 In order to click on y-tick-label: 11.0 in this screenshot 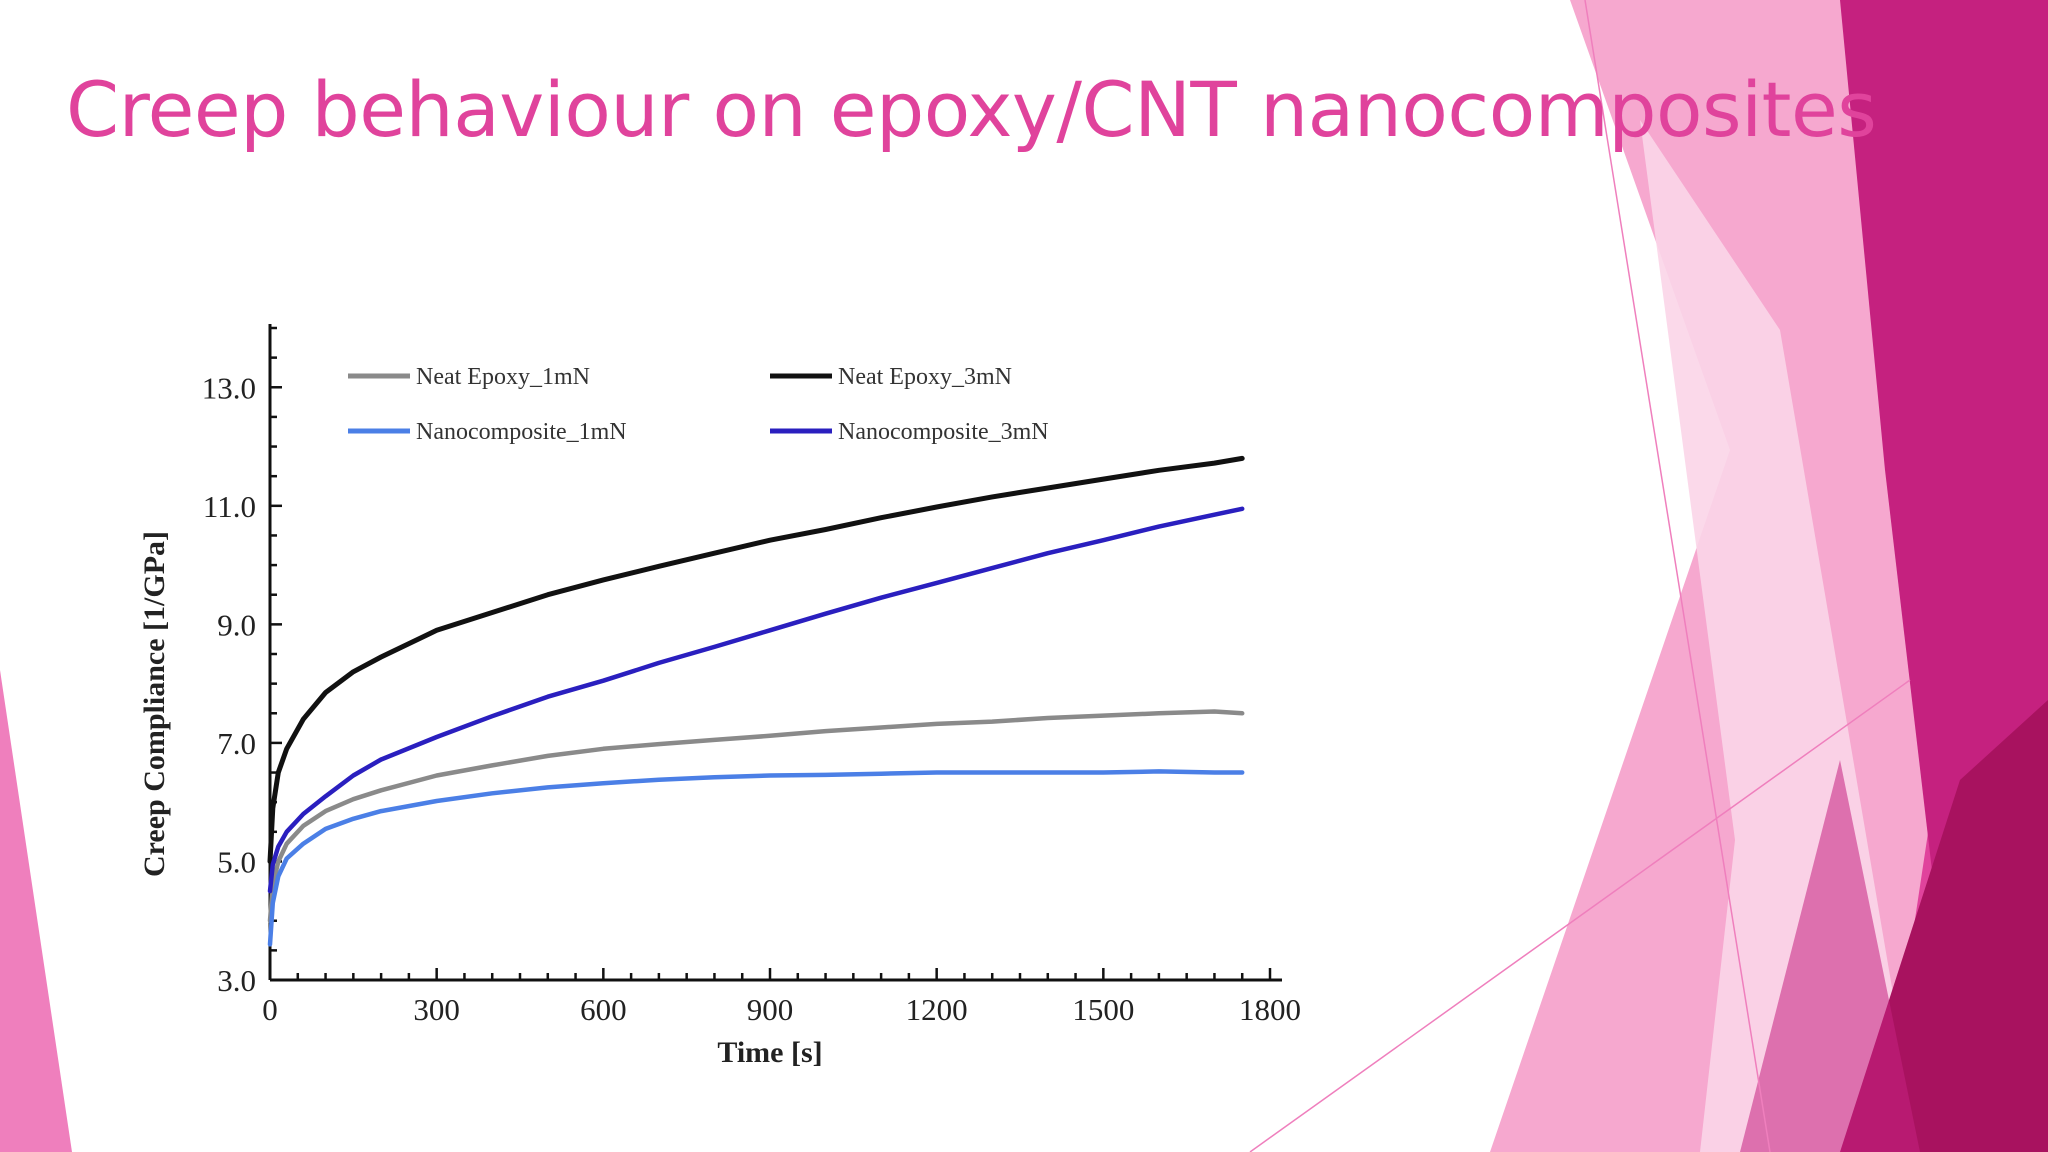, I will do `click(229, 506)`.